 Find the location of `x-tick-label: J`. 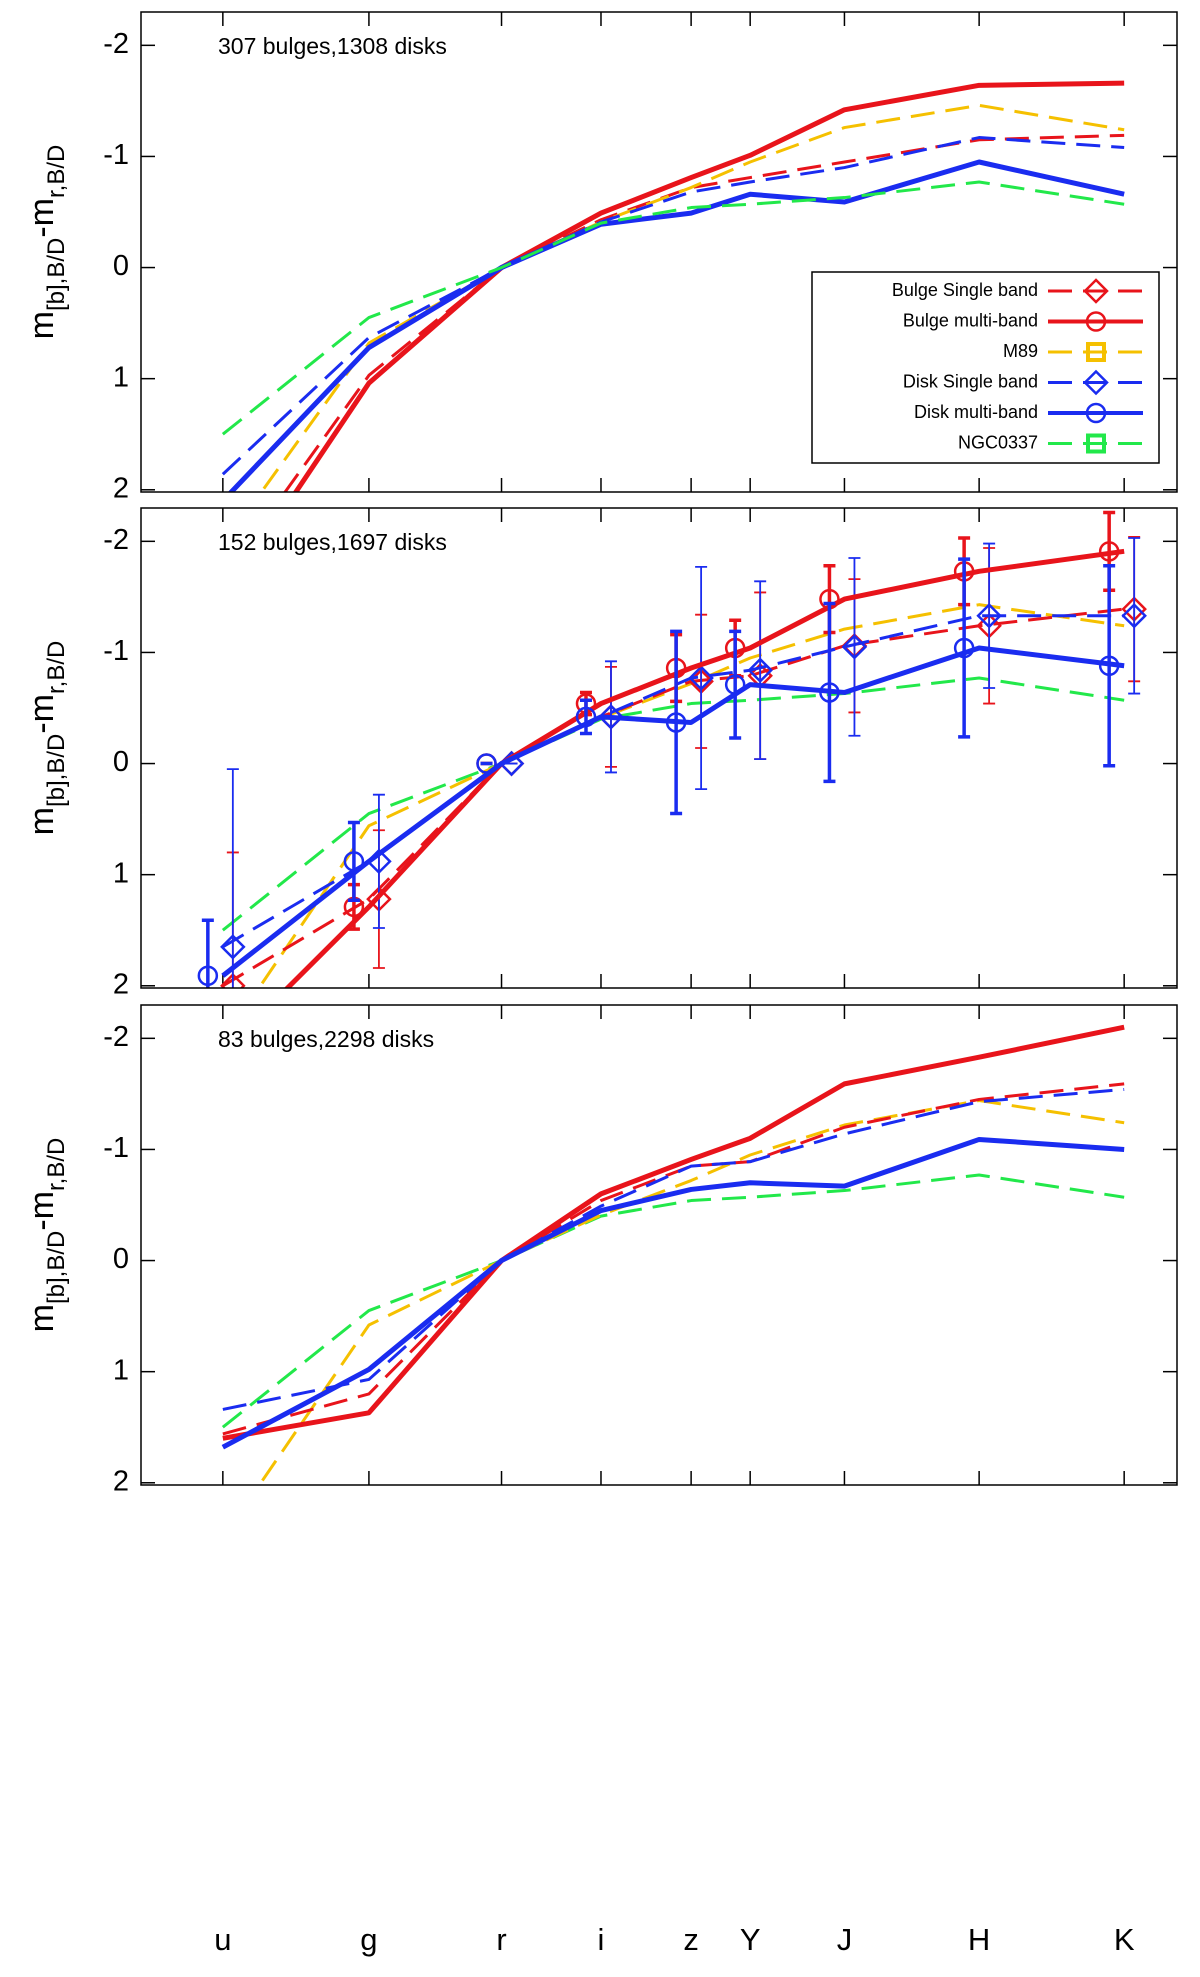

x-tick-label: J is located at coordinates (845, 1939).